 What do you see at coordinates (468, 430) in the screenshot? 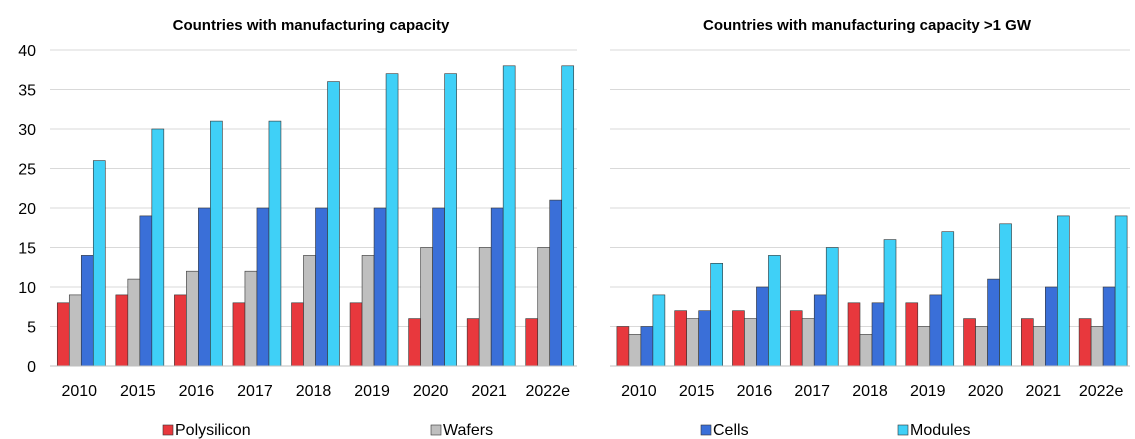
I see `legend-label-wafers: Wafers` at bounding box center [468, 430].